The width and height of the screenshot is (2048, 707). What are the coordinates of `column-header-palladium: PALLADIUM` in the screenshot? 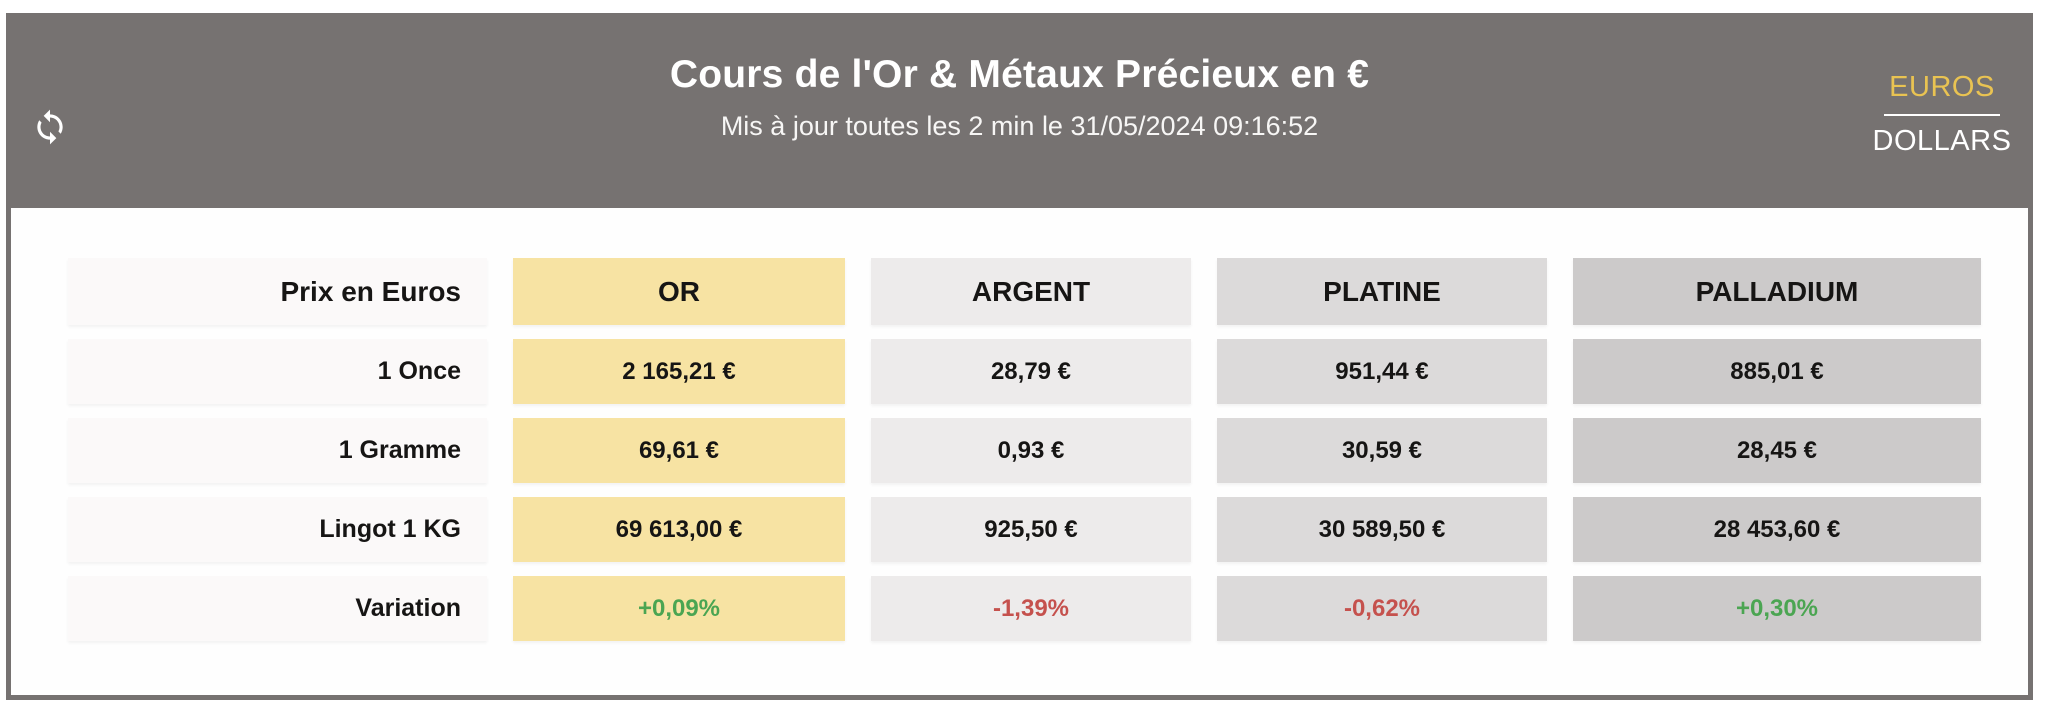 It's located at (1777, 291).